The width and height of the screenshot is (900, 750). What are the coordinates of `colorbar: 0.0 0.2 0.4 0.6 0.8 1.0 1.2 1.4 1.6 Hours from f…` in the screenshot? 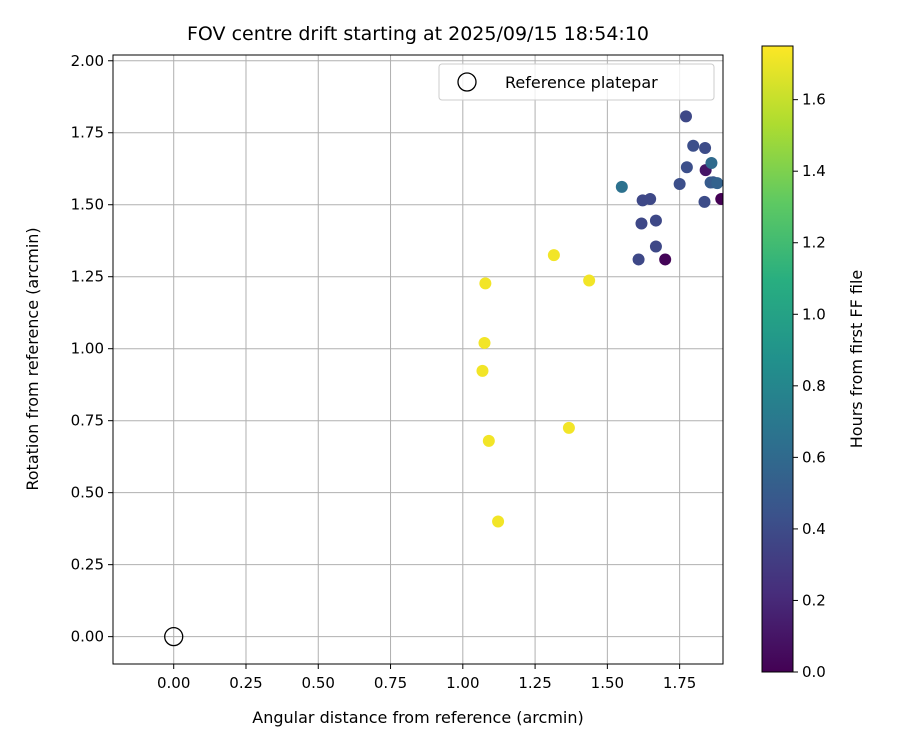 It's located at (813, 363).